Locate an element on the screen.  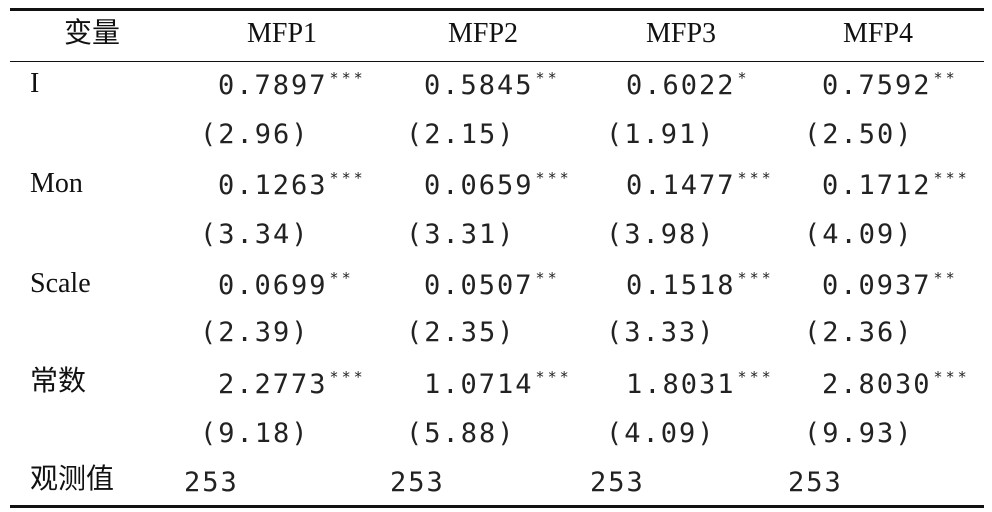
row-label-constant: 常数 is located at coordinates (58, 381).